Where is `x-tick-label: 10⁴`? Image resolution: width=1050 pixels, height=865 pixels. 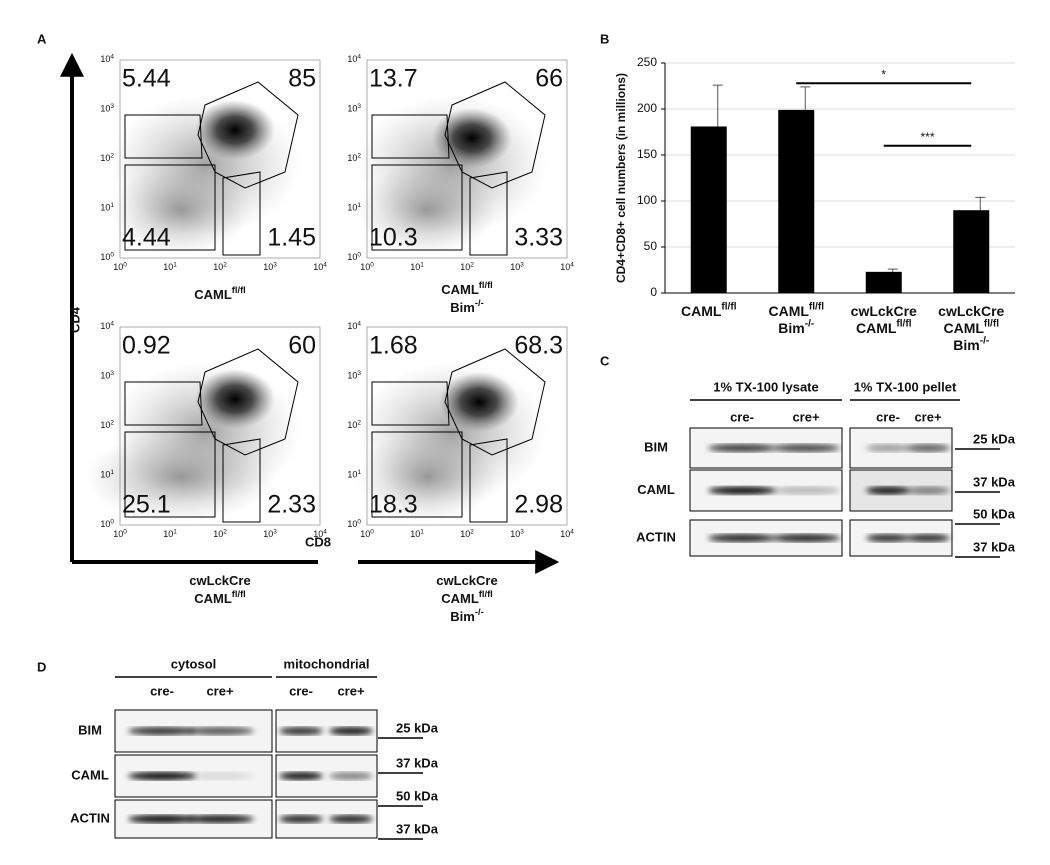 x-tick-label: 10⁴ is located at coordinates (567, 533).